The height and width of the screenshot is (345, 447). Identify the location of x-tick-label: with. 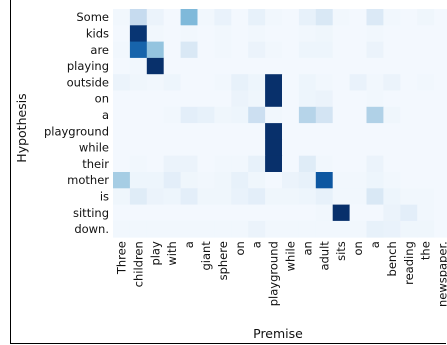
(172, 253).